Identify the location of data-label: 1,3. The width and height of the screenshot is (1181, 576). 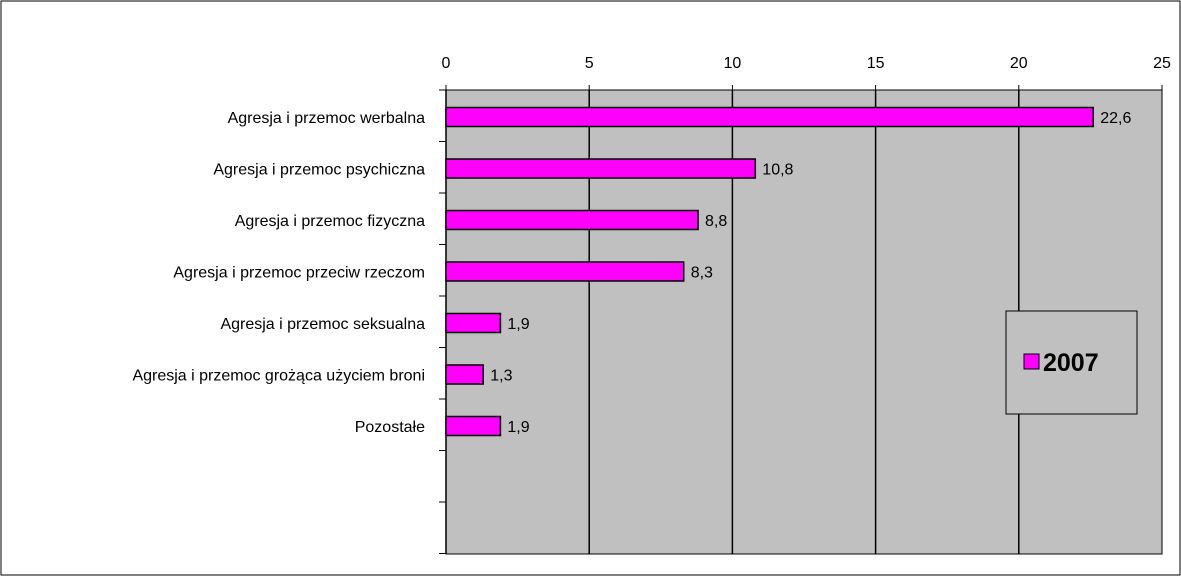
(501, 376).